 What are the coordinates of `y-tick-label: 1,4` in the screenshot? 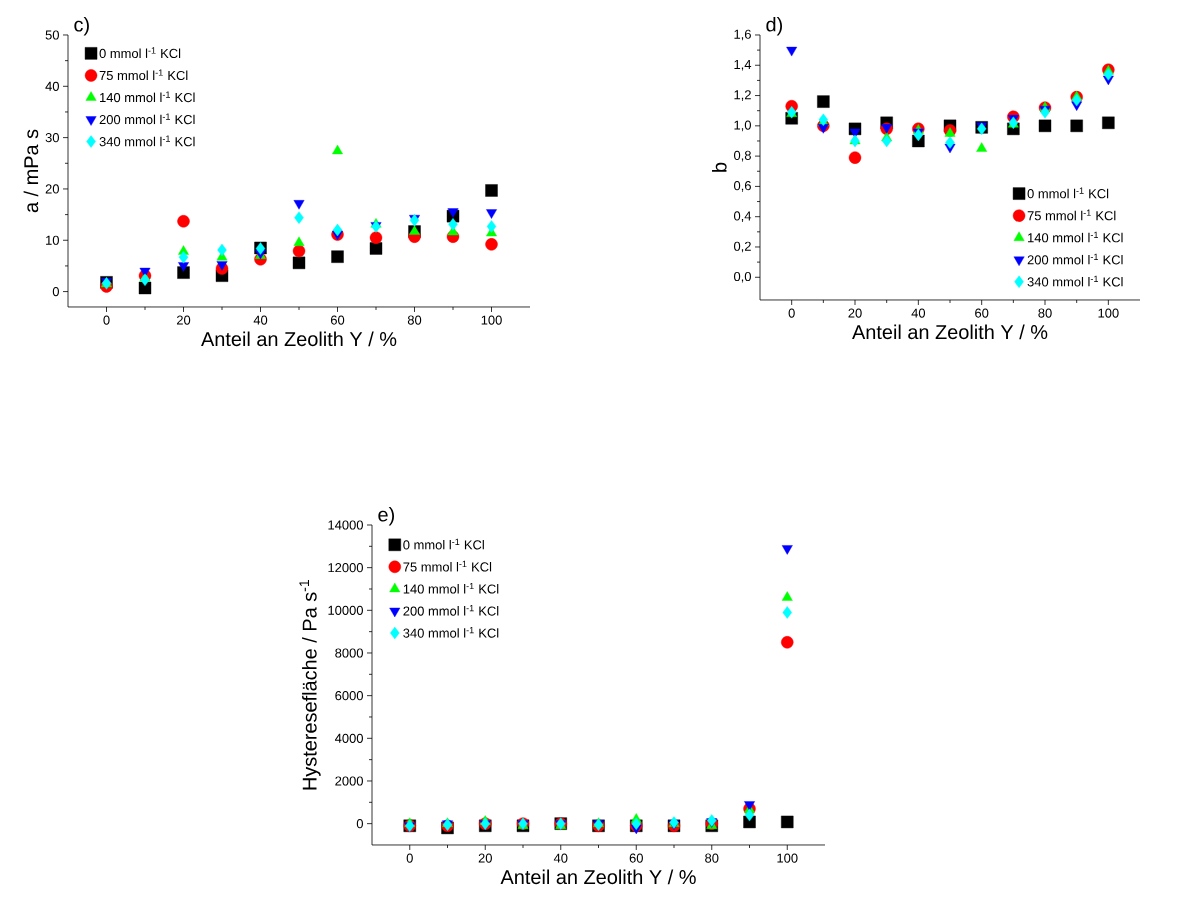 It's located at (743, 65).